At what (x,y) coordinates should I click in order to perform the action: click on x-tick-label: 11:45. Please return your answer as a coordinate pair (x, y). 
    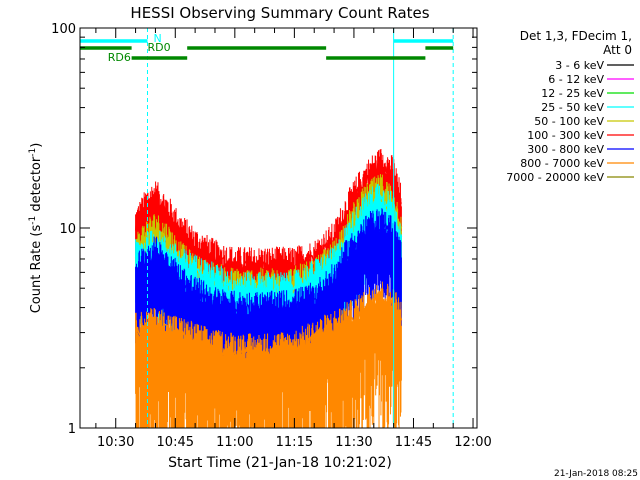
    Looking at the image, I should click on (413, 442).